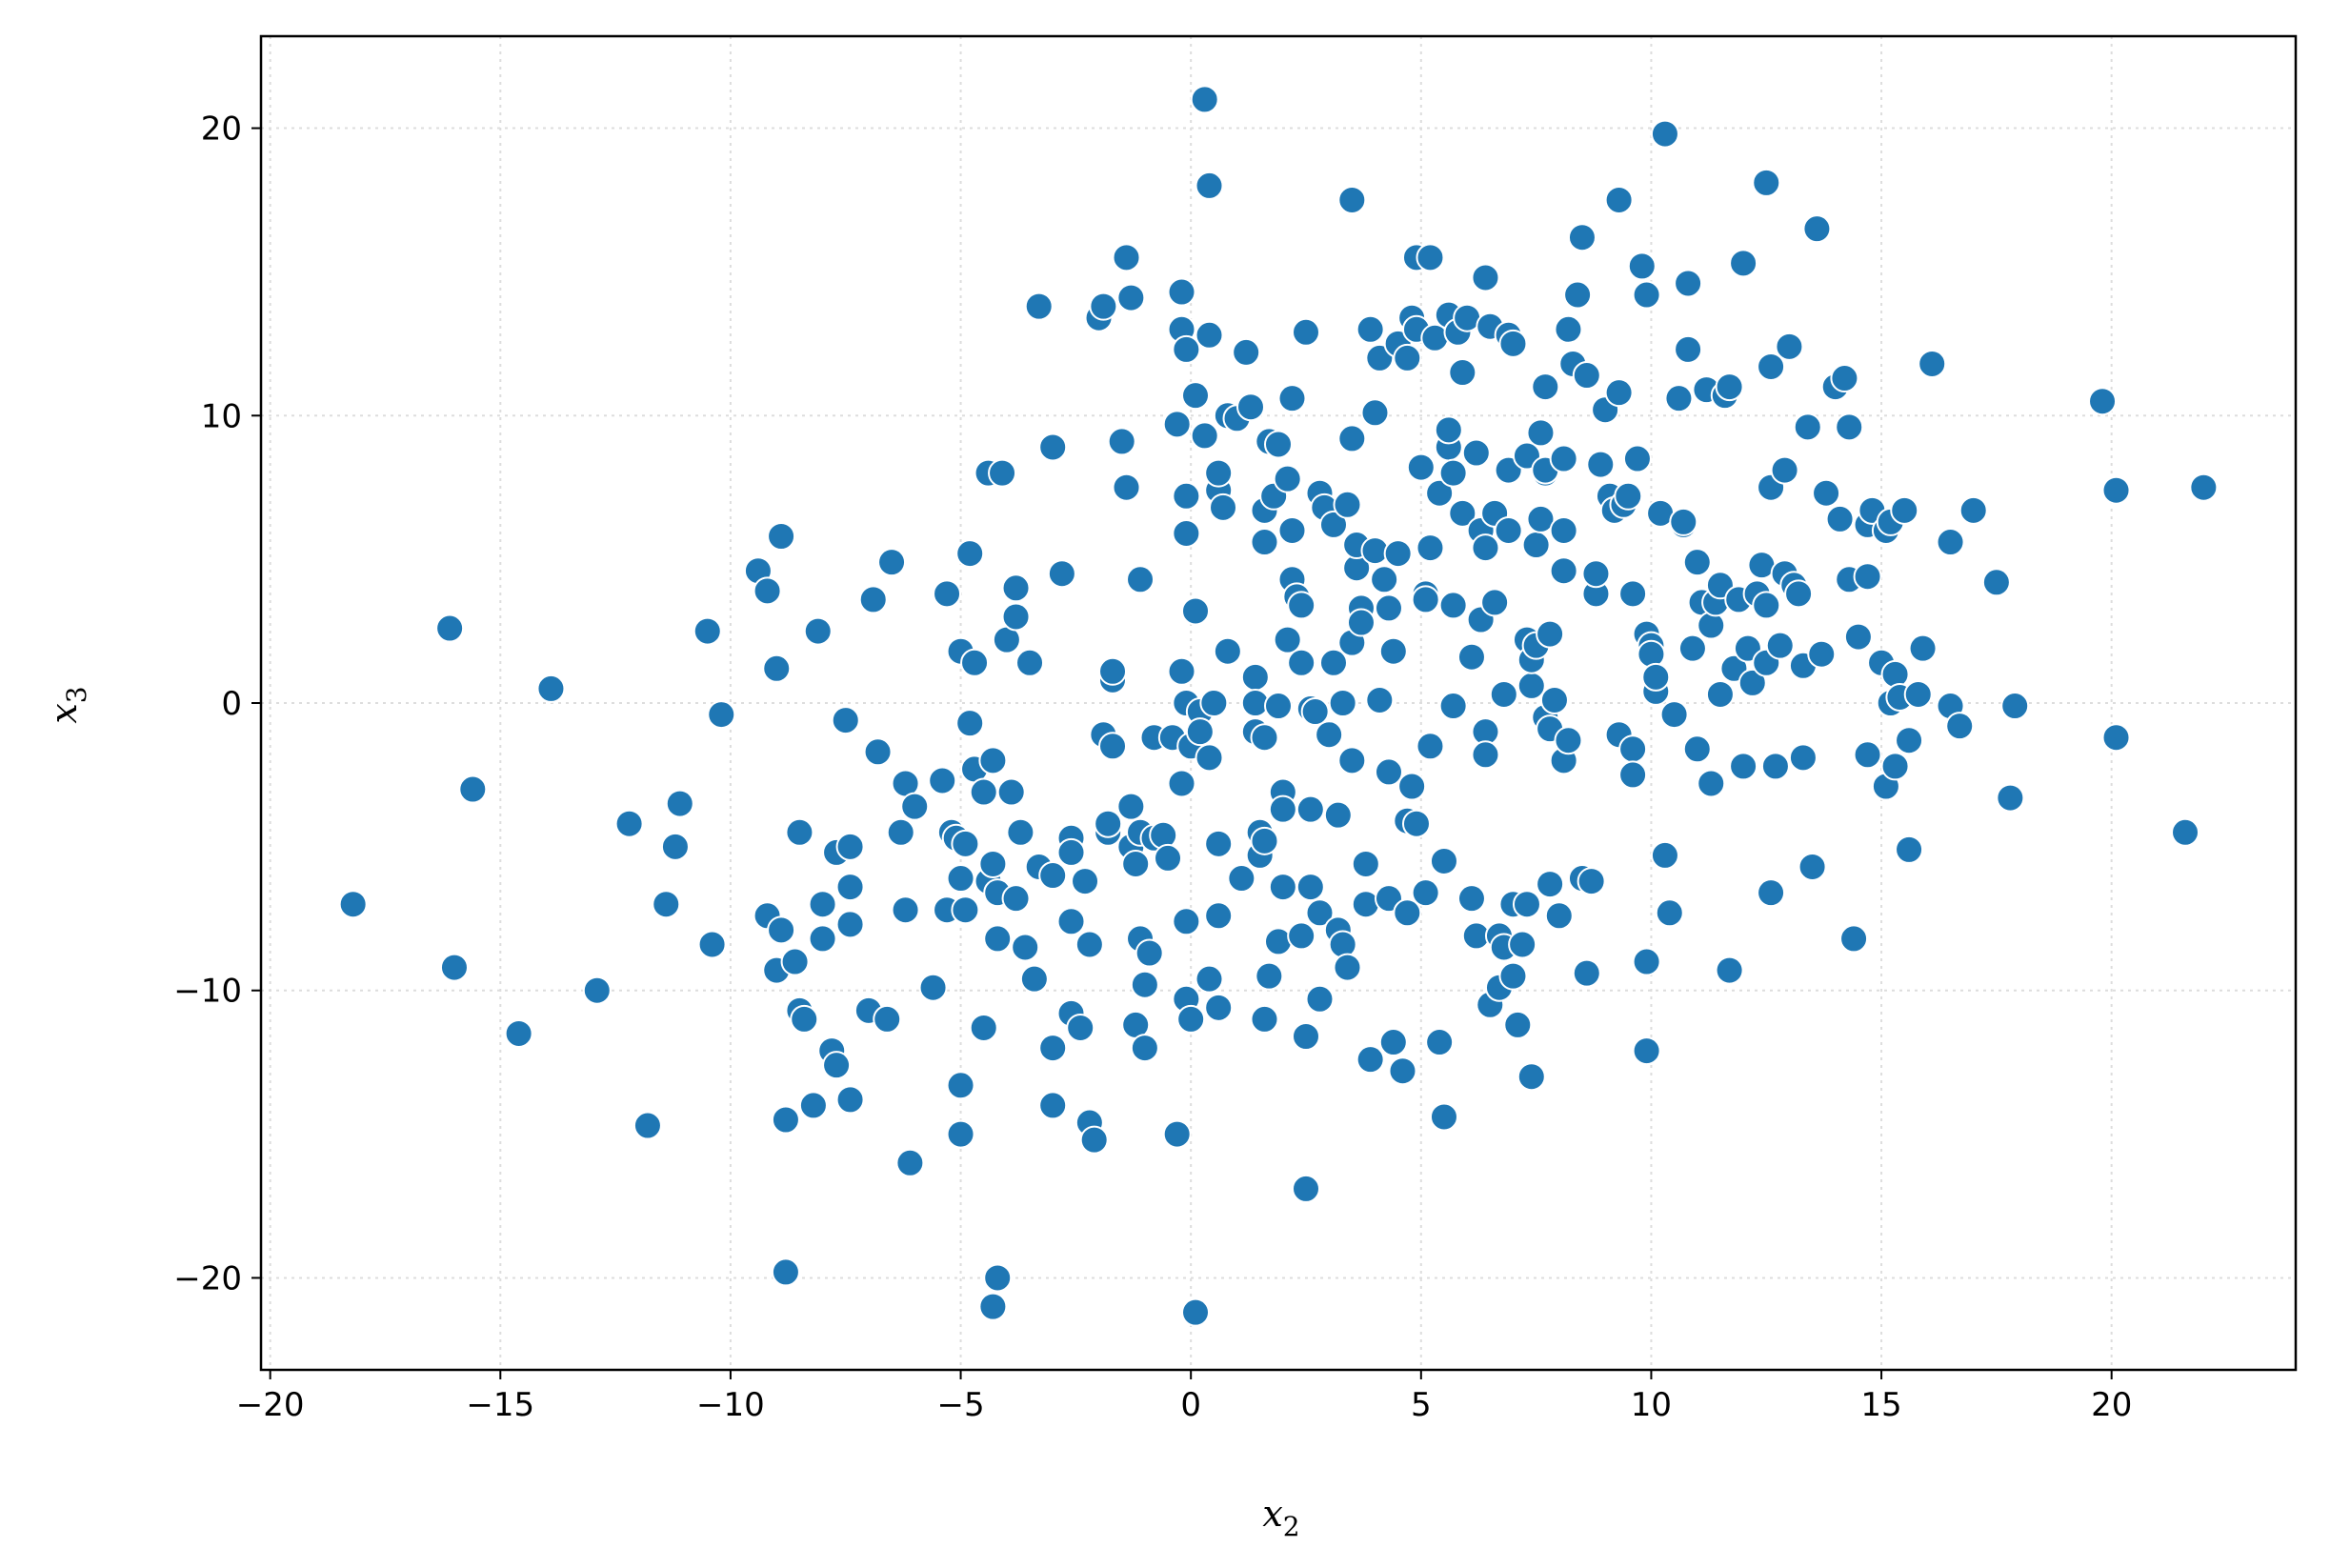  What do you see at coordinates (67, 704) in the screenshot?
I see `y-axis-label: x3` at bounding box center [67, 704].